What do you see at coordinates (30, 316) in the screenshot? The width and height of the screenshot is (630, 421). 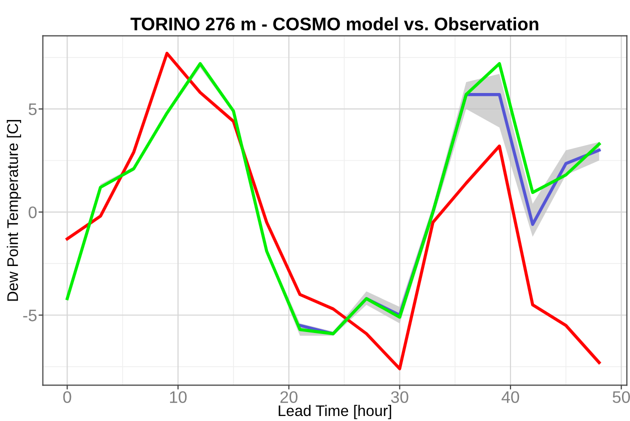 I see `y-tick-label: -5` at bounding box center [30, 316].